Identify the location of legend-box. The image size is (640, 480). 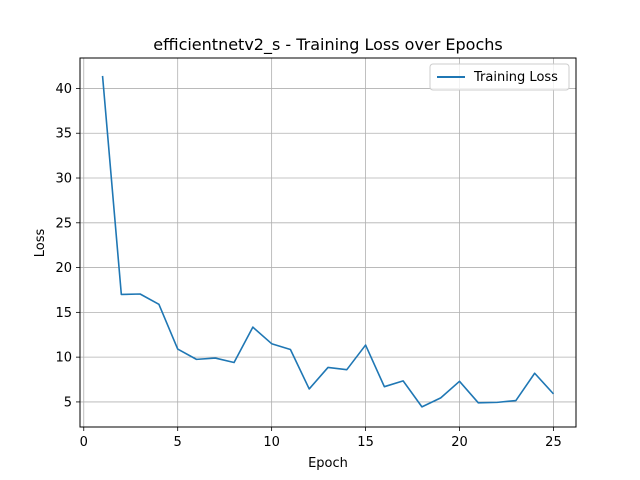
(499, 77).